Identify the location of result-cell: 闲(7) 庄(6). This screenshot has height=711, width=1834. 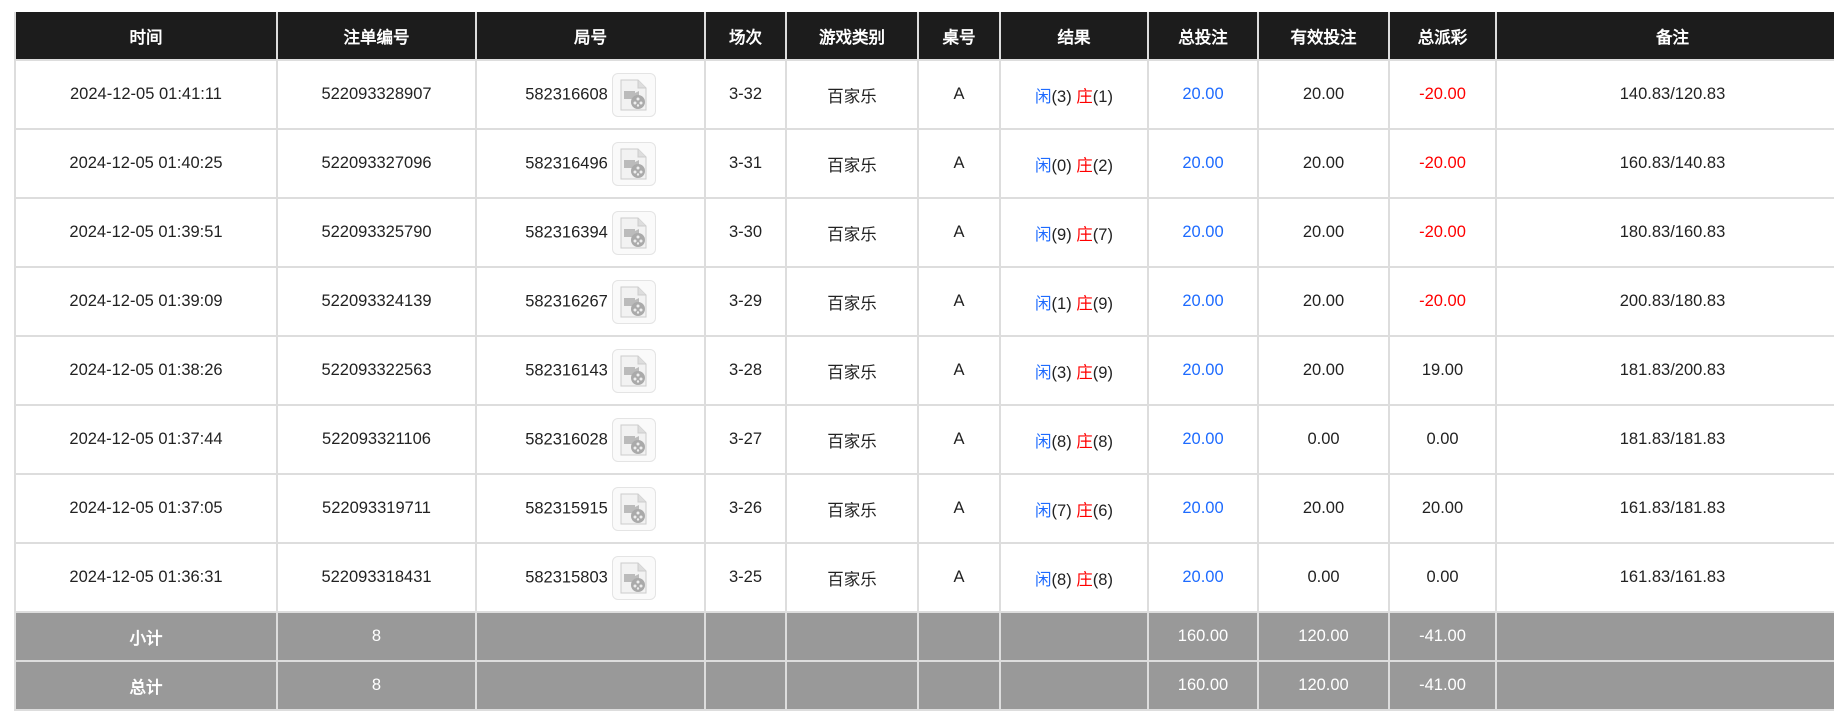
(1074, 508).